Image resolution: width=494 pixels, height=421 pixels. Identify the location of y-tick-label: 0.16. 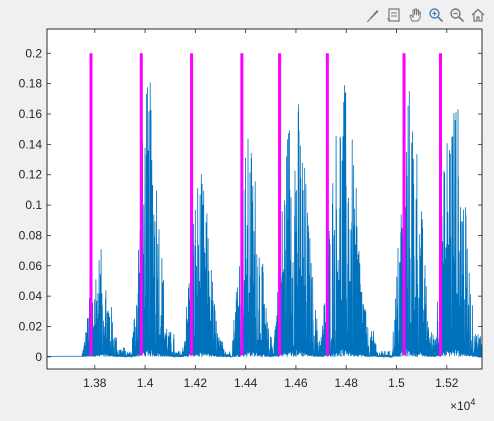
(31, 114).